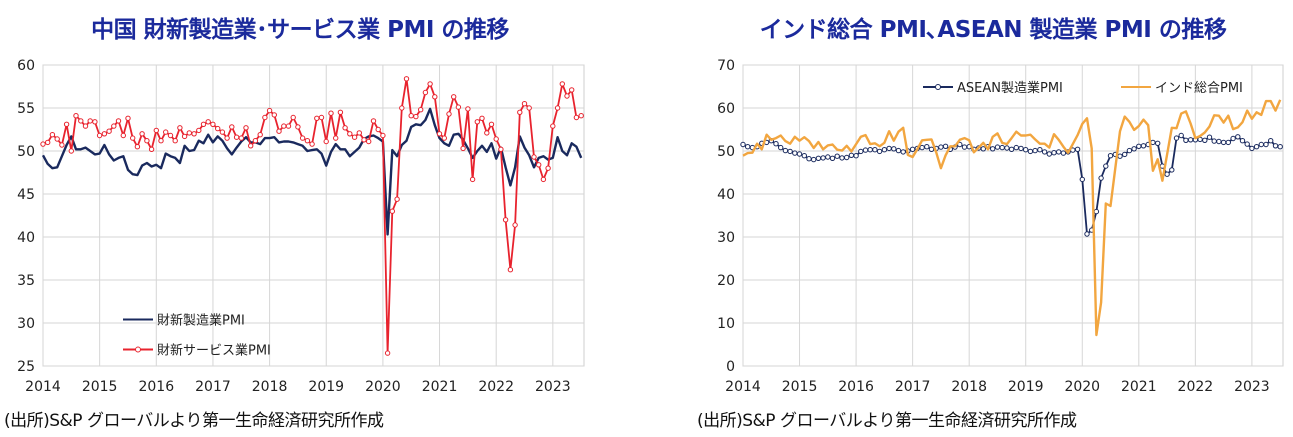 Image resolution: width=1293 pixels, height=437 pixels. Describe the element at coordinates (730, 367) in the screenshot. I see `y-tick-label: 0` at that location.